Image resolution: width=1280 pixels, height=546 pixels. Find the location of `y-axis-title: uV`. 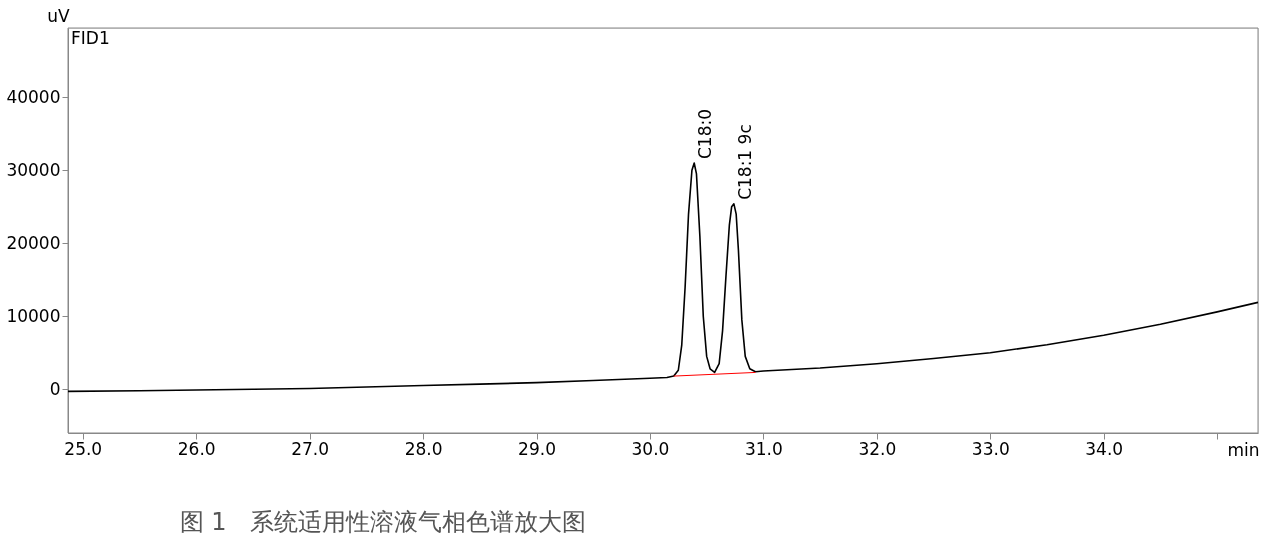

y-axis-title: uV is located at coordinates (59, 15).